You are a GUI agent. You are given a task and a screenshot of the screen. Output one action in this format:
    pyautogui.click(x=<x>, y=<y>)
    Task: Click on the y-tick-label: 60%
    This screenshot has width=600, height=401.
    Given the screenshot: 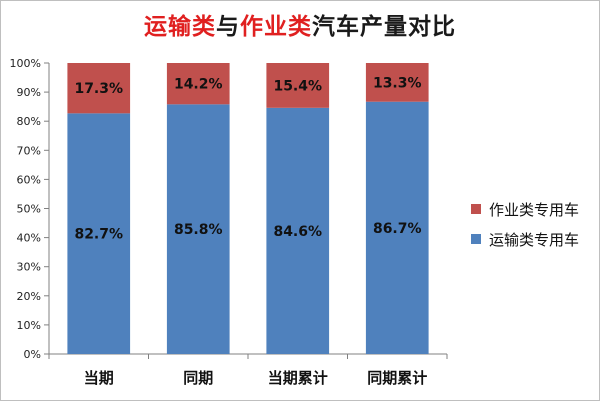 What is the action you would take?
    pyautogui.click(x=29, y=179)
    